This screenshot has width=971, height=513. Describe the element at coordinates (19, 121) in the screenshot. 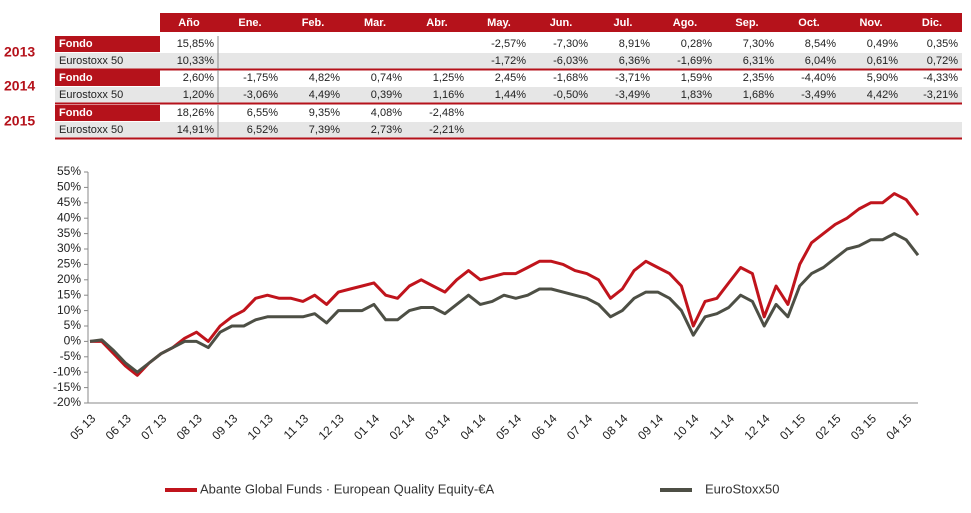

I see `year-label: 2015` at that location.